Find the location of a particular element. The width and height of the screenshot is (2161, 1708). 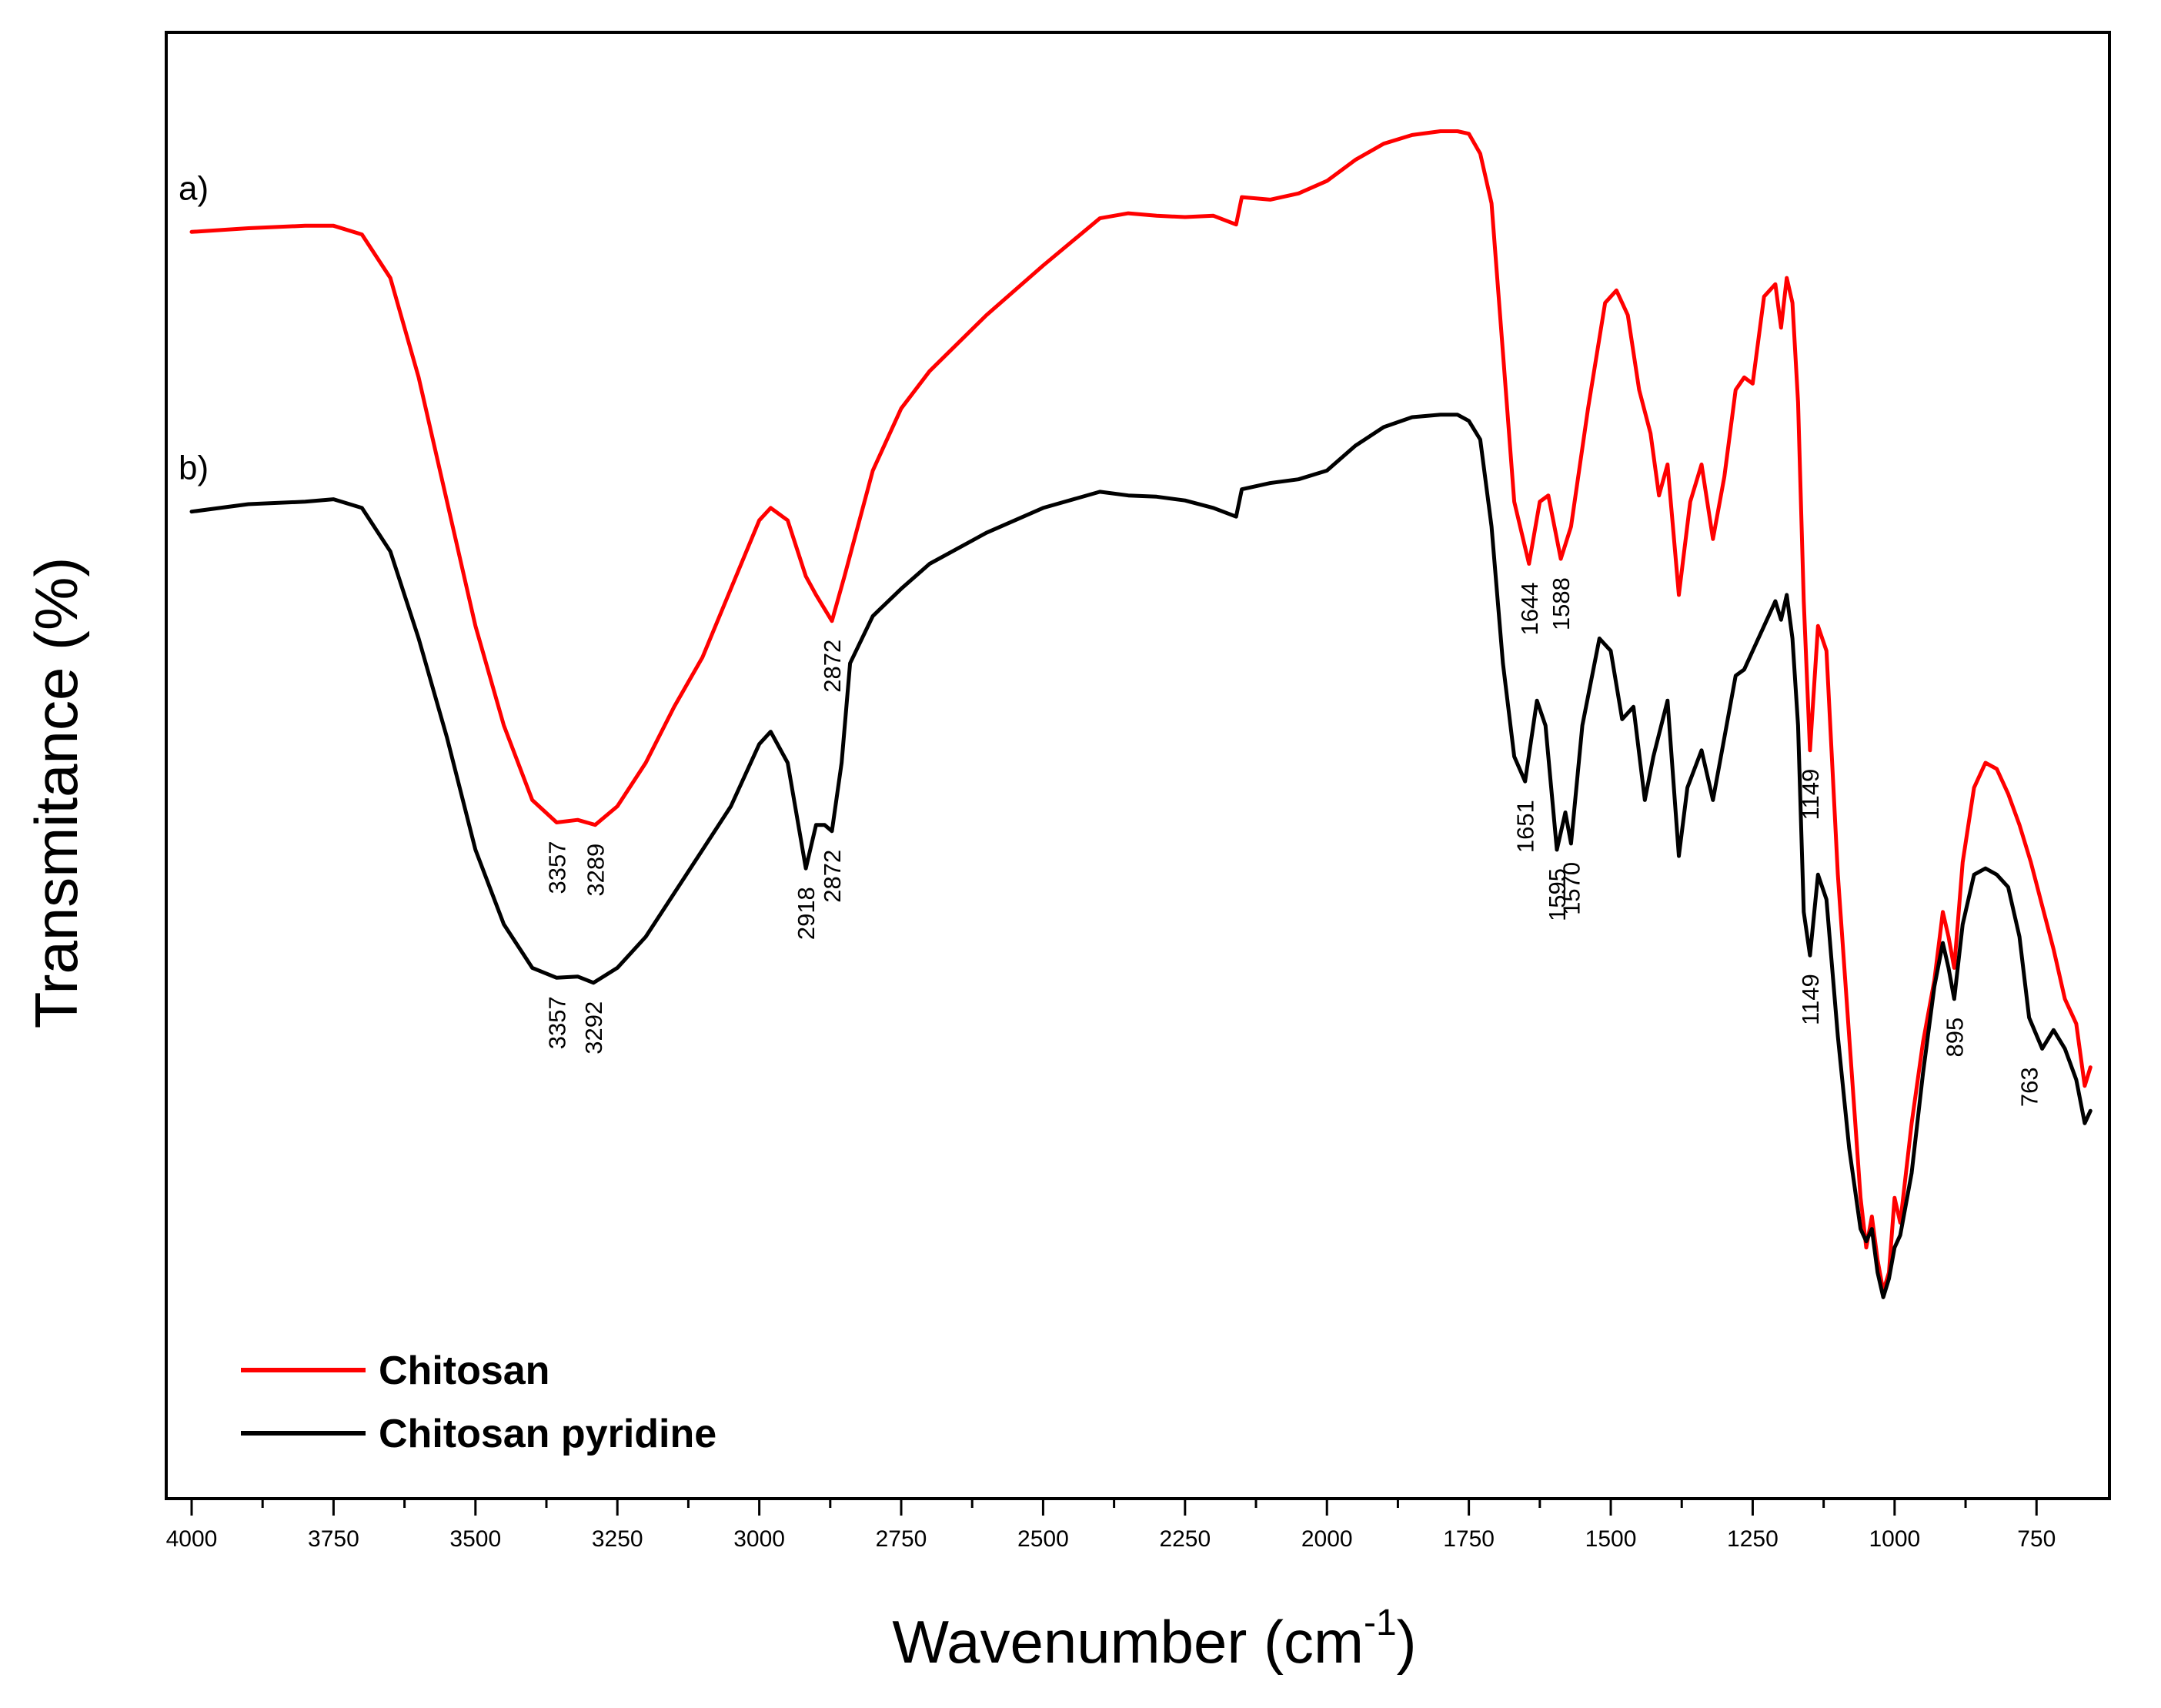

x-tick-label: 2000 is located at coordinates (1327, 1539).